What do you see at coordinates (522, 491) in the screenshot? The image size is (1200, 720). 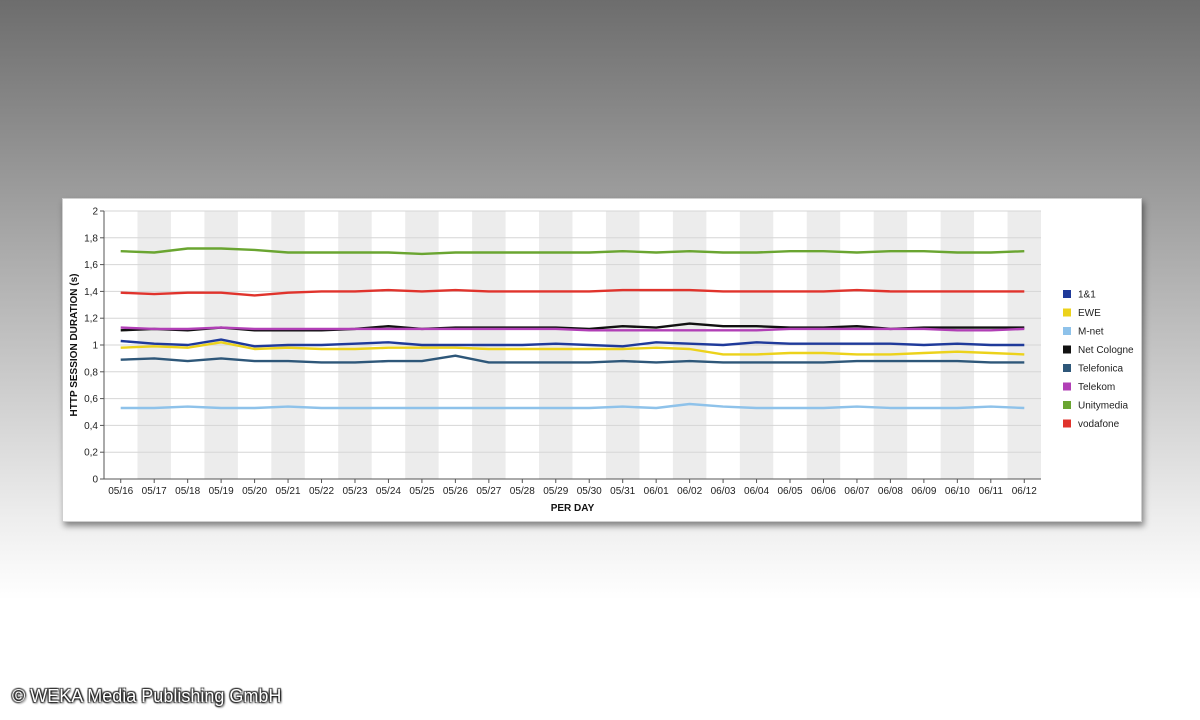 I see `x-tick-label: 05/28` at bounding box center [522, 491].